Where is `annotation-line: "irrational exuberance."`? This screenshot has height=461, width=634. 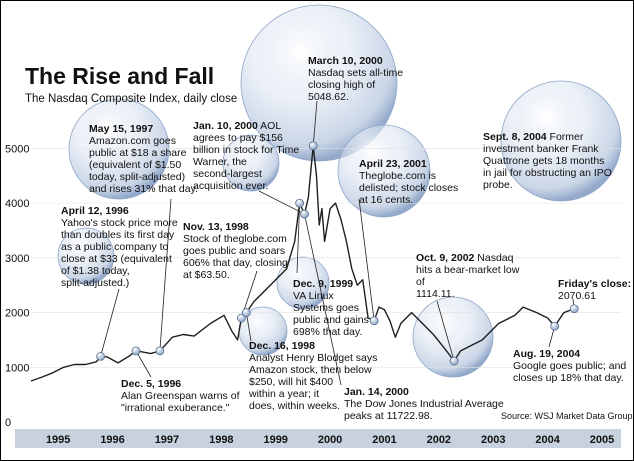
annotation-line: "irrational exuberance." is located at coordinates (175, 408).